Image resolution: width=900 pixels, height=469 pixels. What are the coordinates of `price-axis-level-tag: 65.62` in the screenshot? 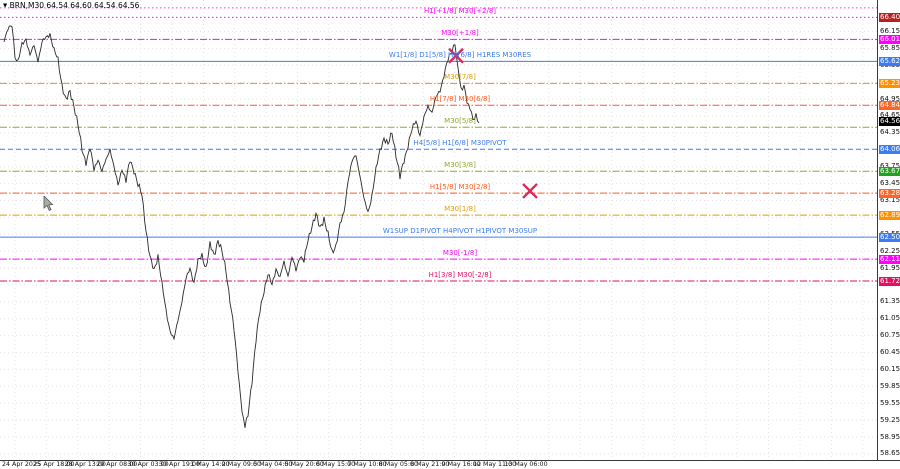 It's located at (889, 61).